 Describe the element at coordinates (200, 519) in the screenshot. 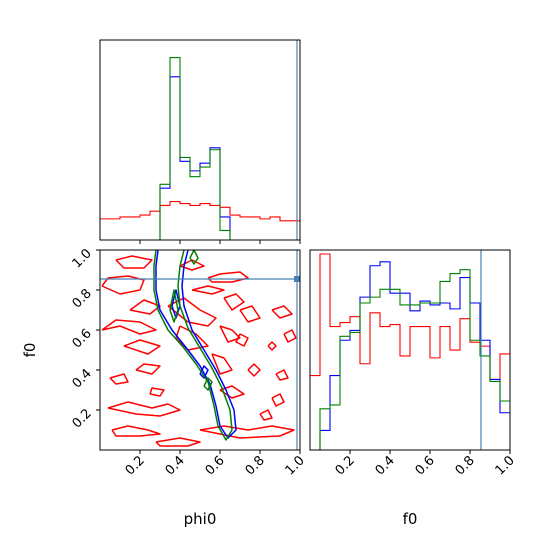

I see `x-axis-label-phi0: phi0` at that location.